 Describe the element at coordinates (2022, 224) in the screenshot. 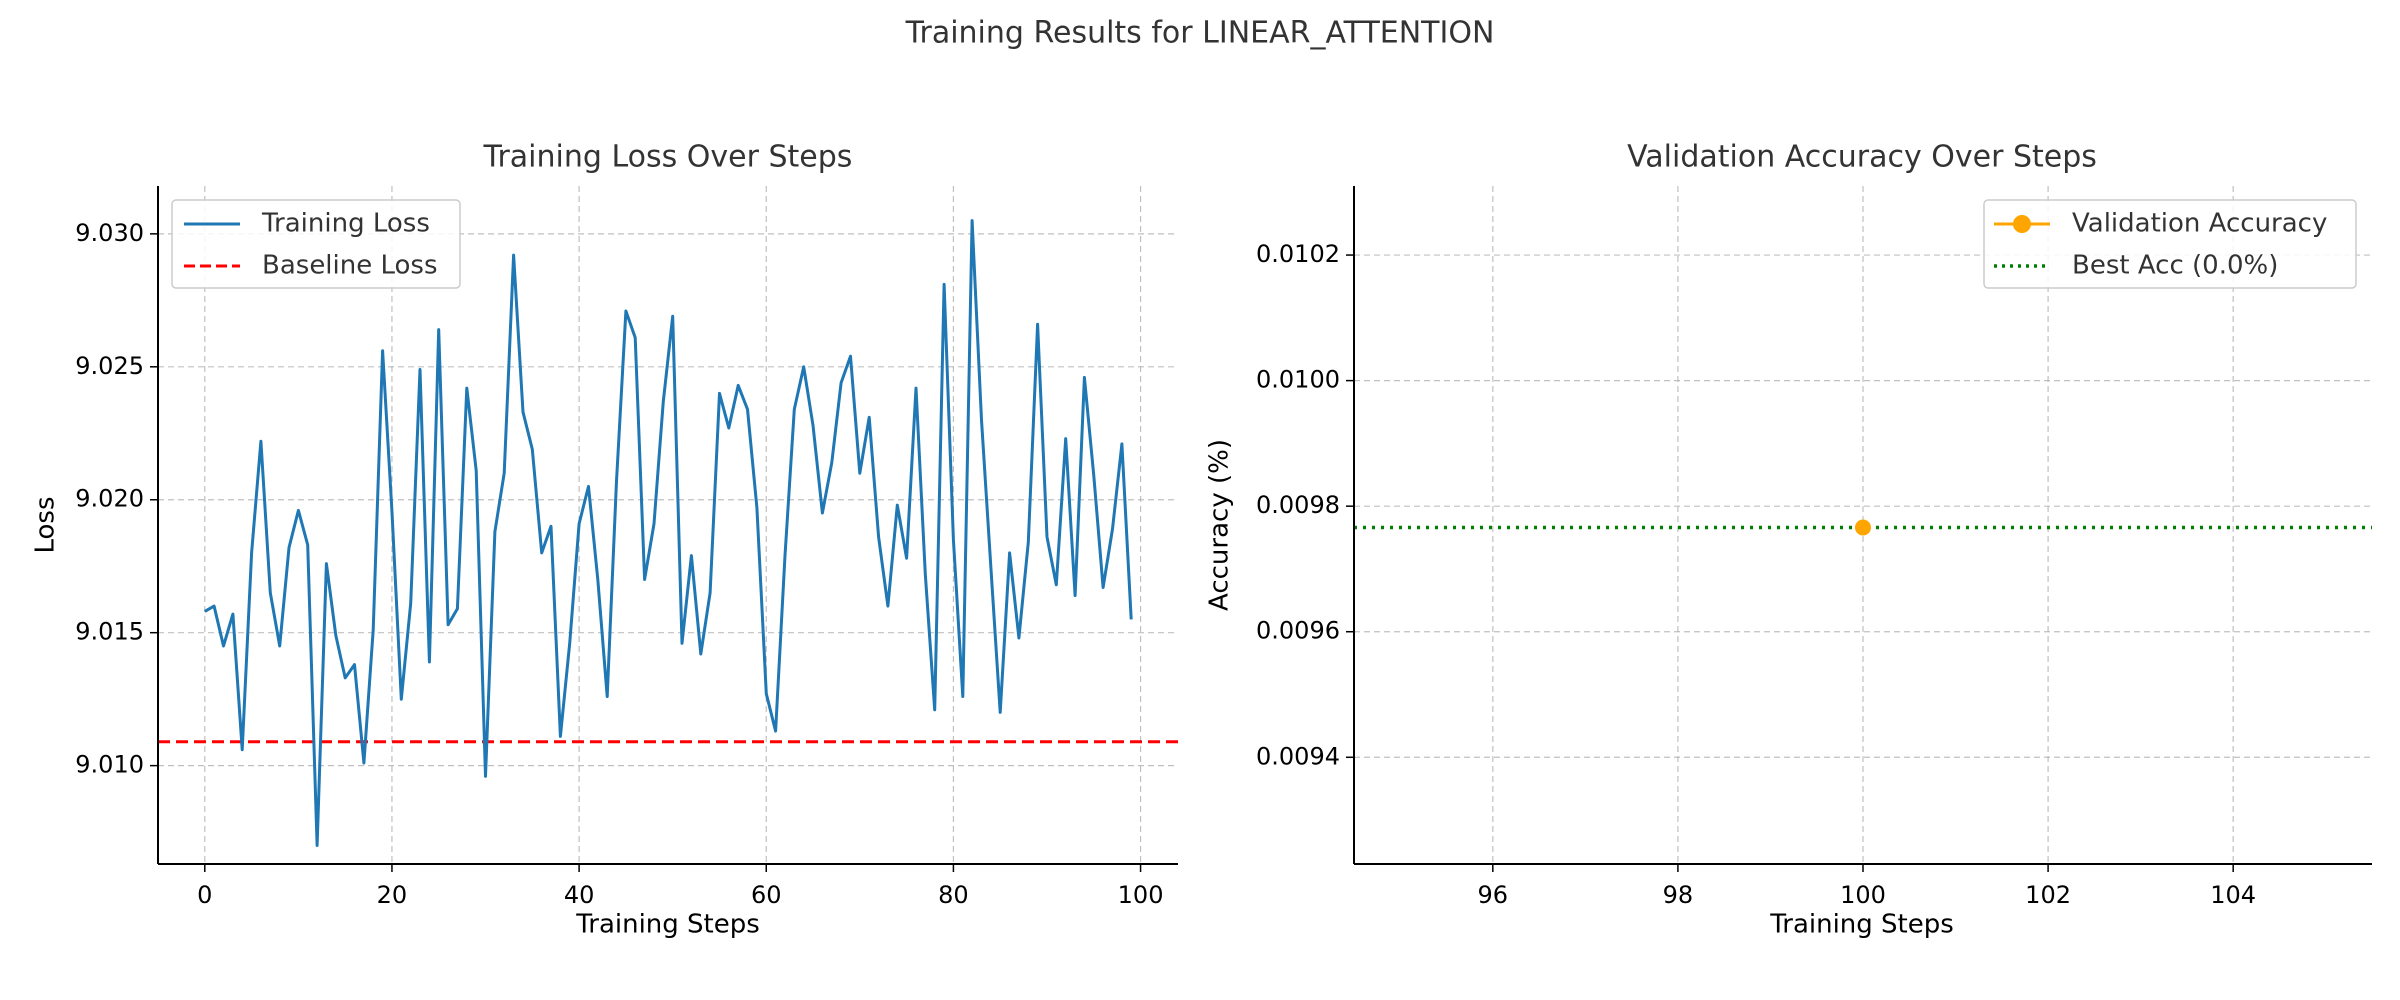

I see `legend-marker-validation-accuracy` at that location.